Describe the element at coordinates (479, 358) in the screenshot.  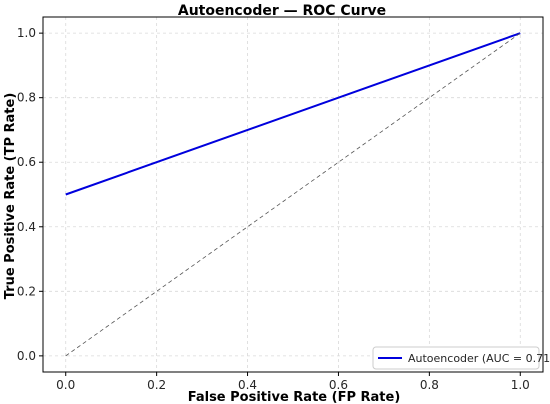
I see `legend-label-autoencoder: Autoencoder (AUC = 0.71)` at that location.